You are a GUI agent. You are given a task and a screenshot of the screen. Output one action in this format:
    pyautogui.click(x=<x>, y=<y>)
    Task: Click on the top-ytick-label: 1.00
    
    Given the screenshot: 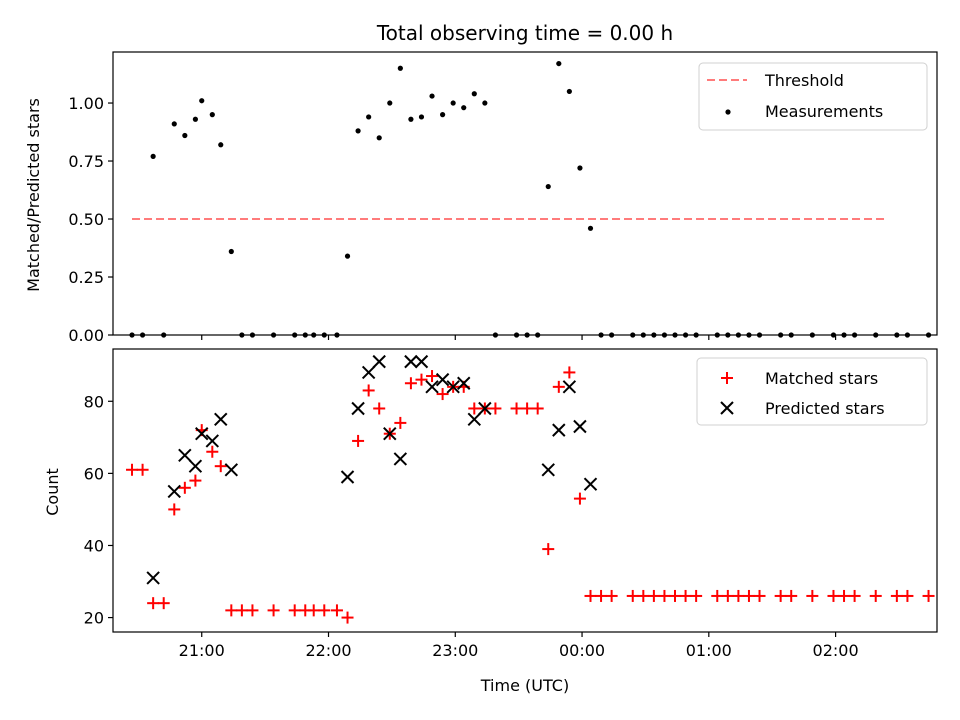 What is the action you would take?
    pyautogui.click(x=86, y=103)
    